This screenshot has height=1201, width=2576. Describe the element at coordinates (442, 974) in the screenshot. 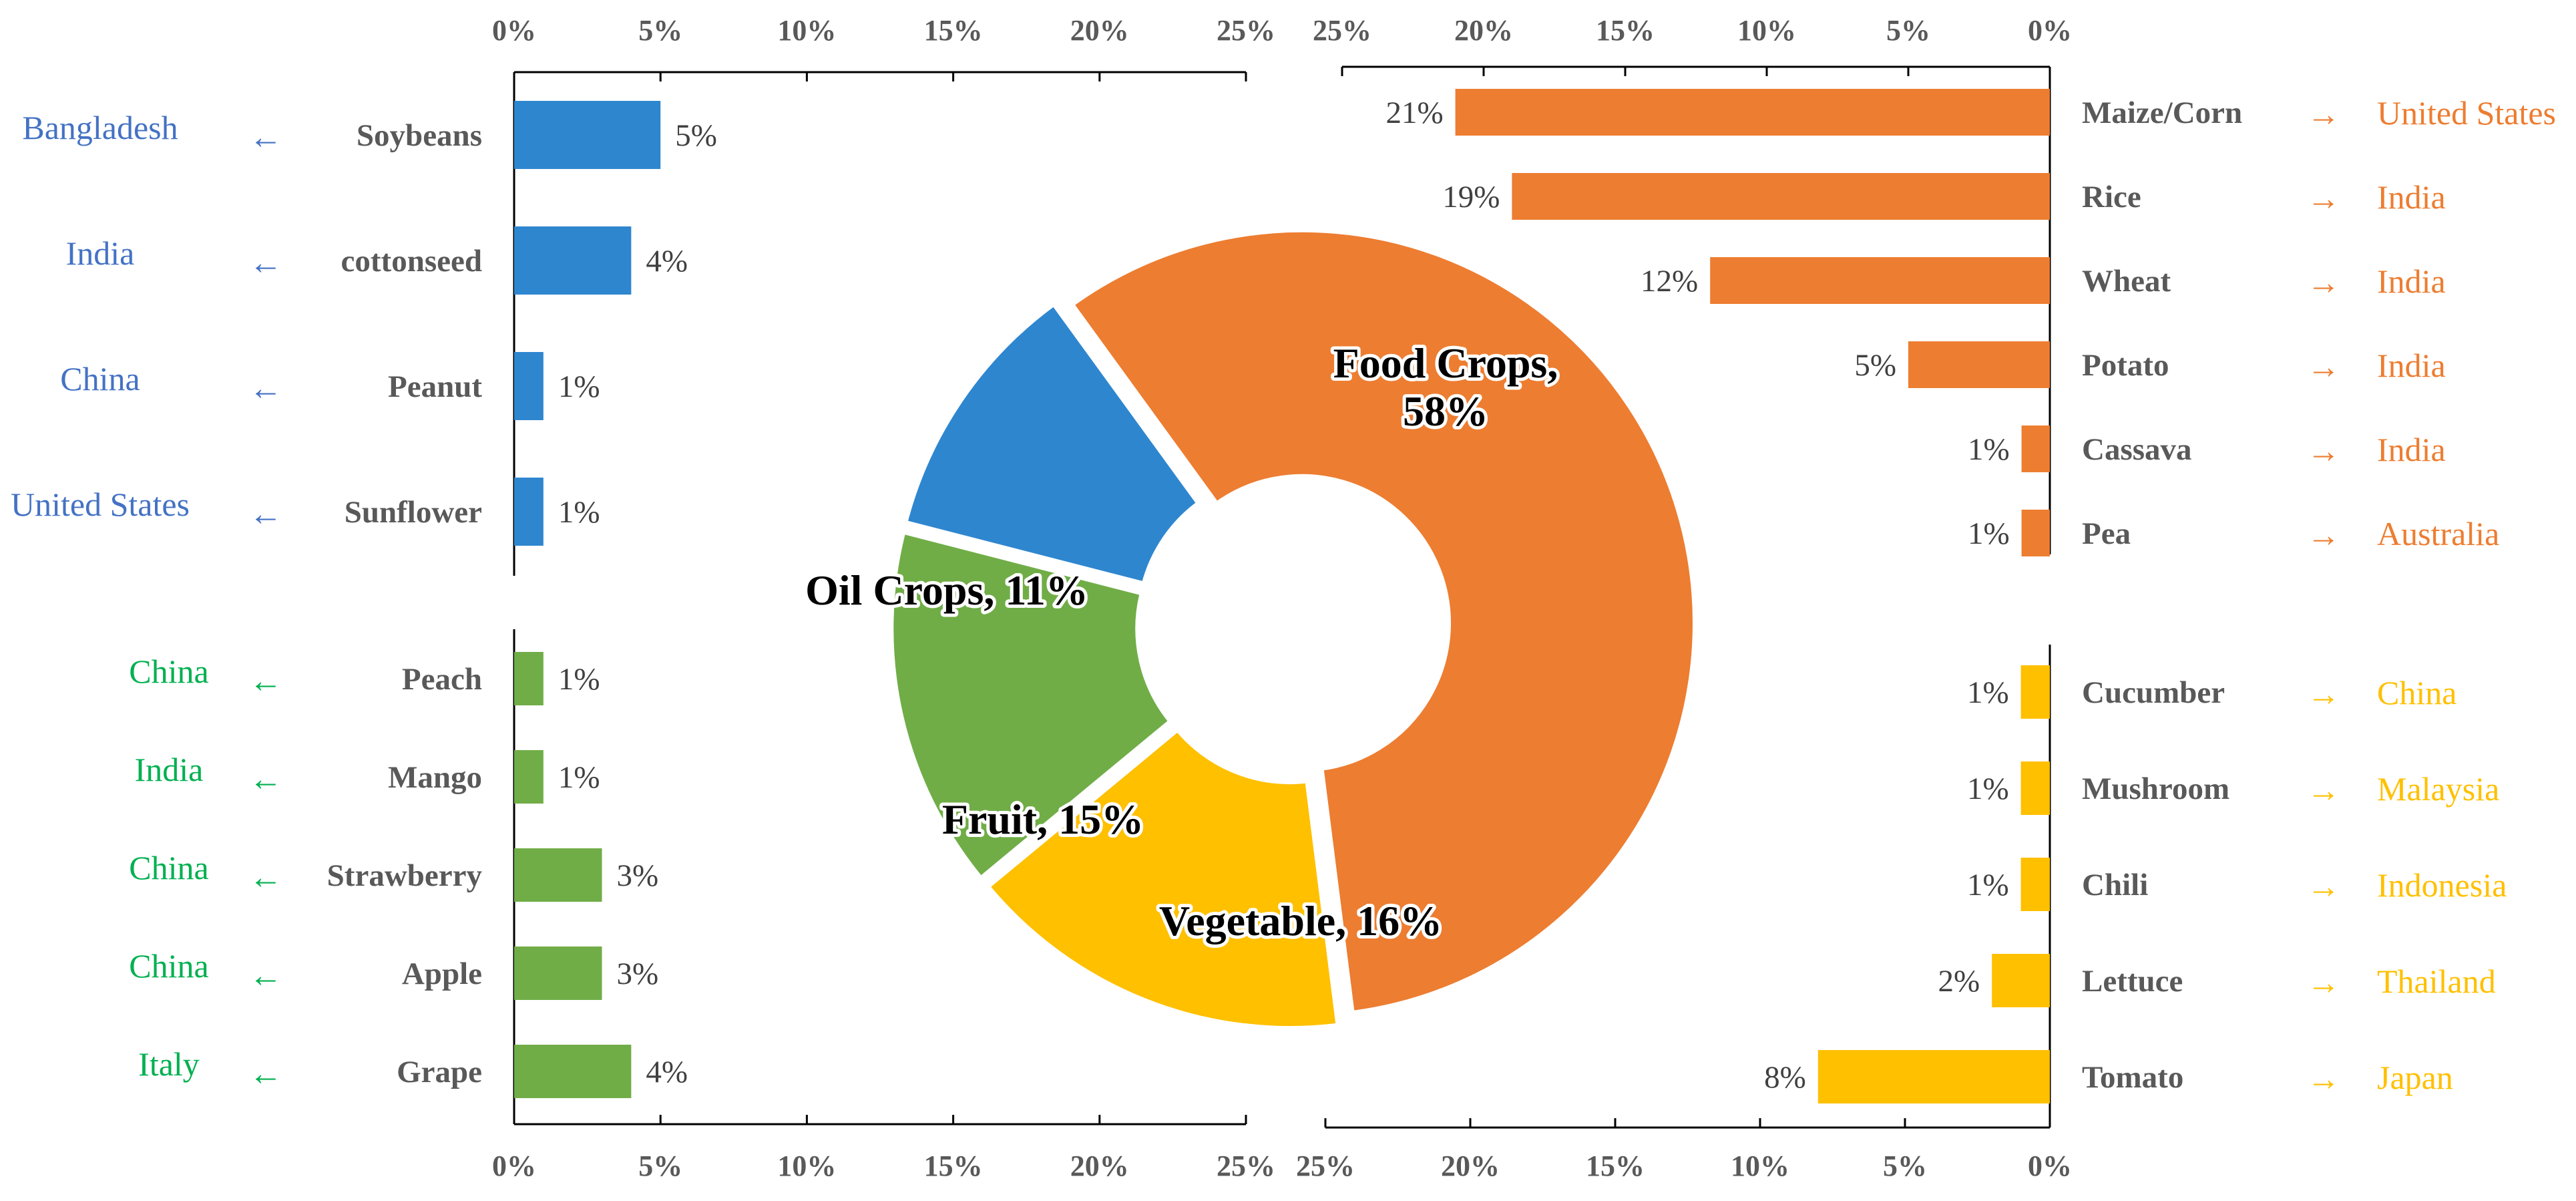

I see `fruit-category-label: Apple` at that location.